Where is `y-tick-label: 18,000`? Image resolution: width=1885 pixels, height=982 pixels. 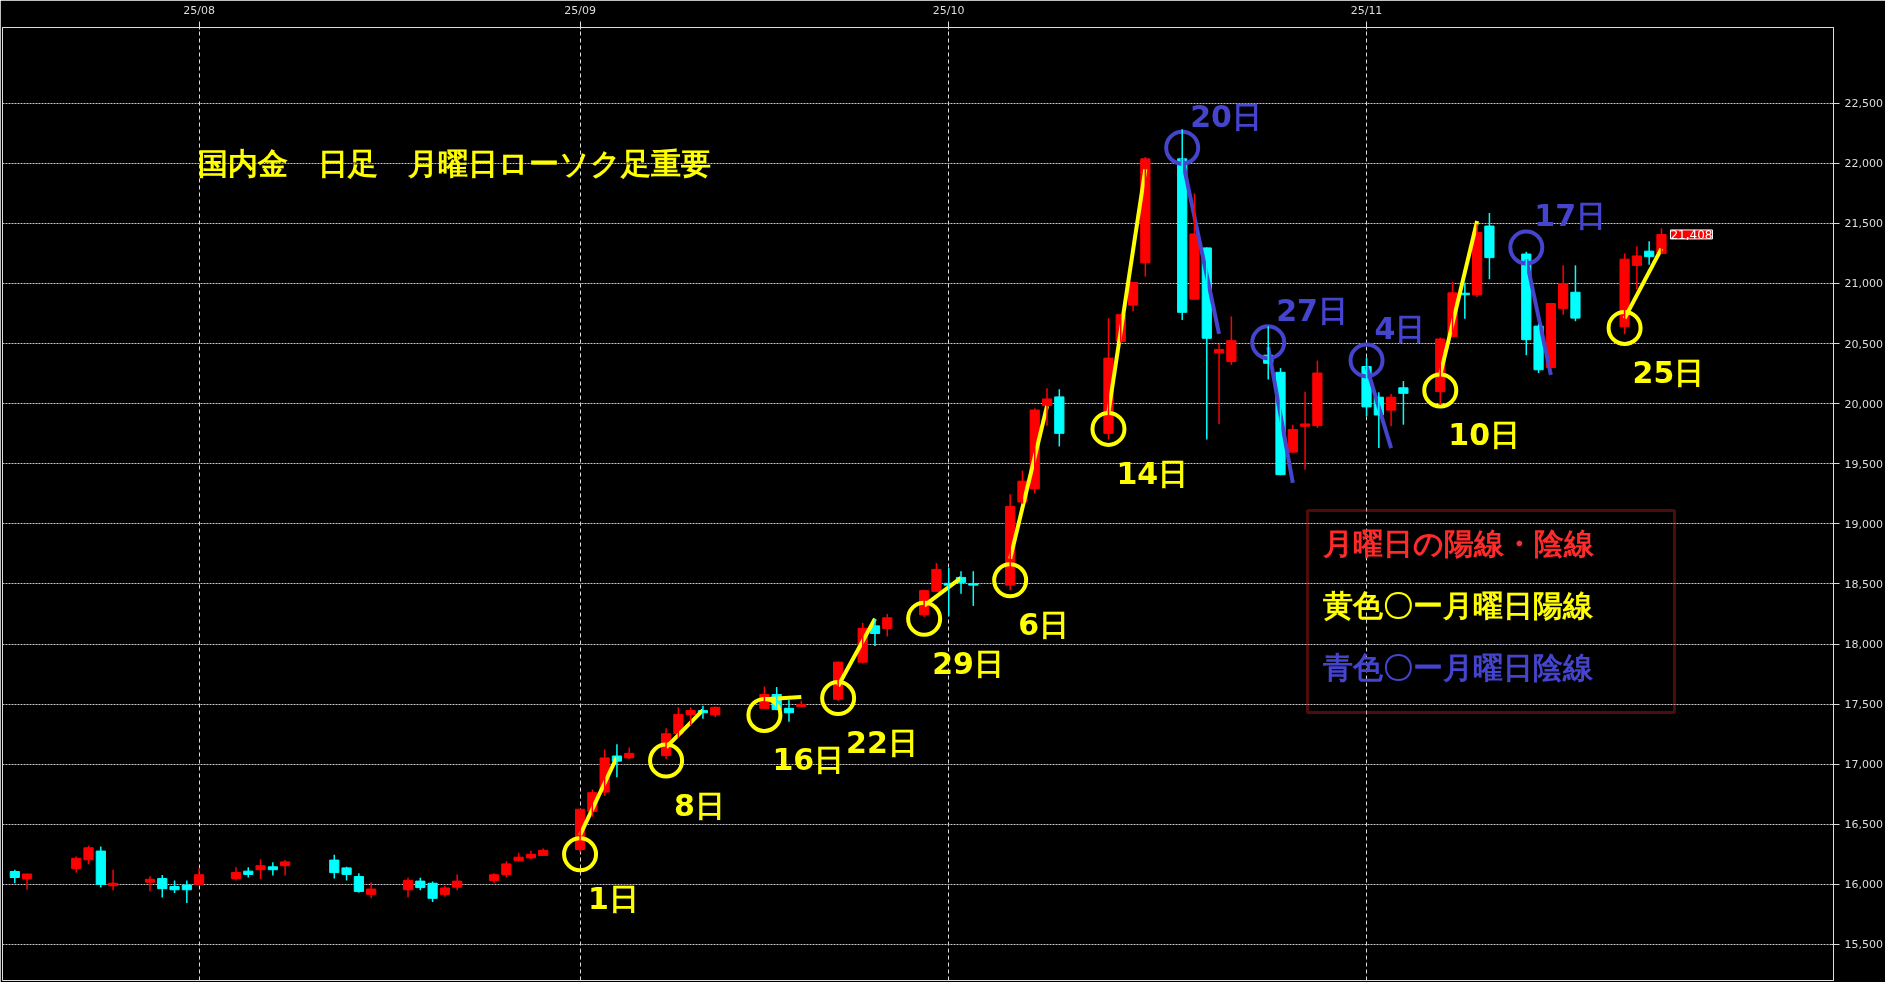 y-tick-label: 18,000 is located at coordinates (1863, 645).